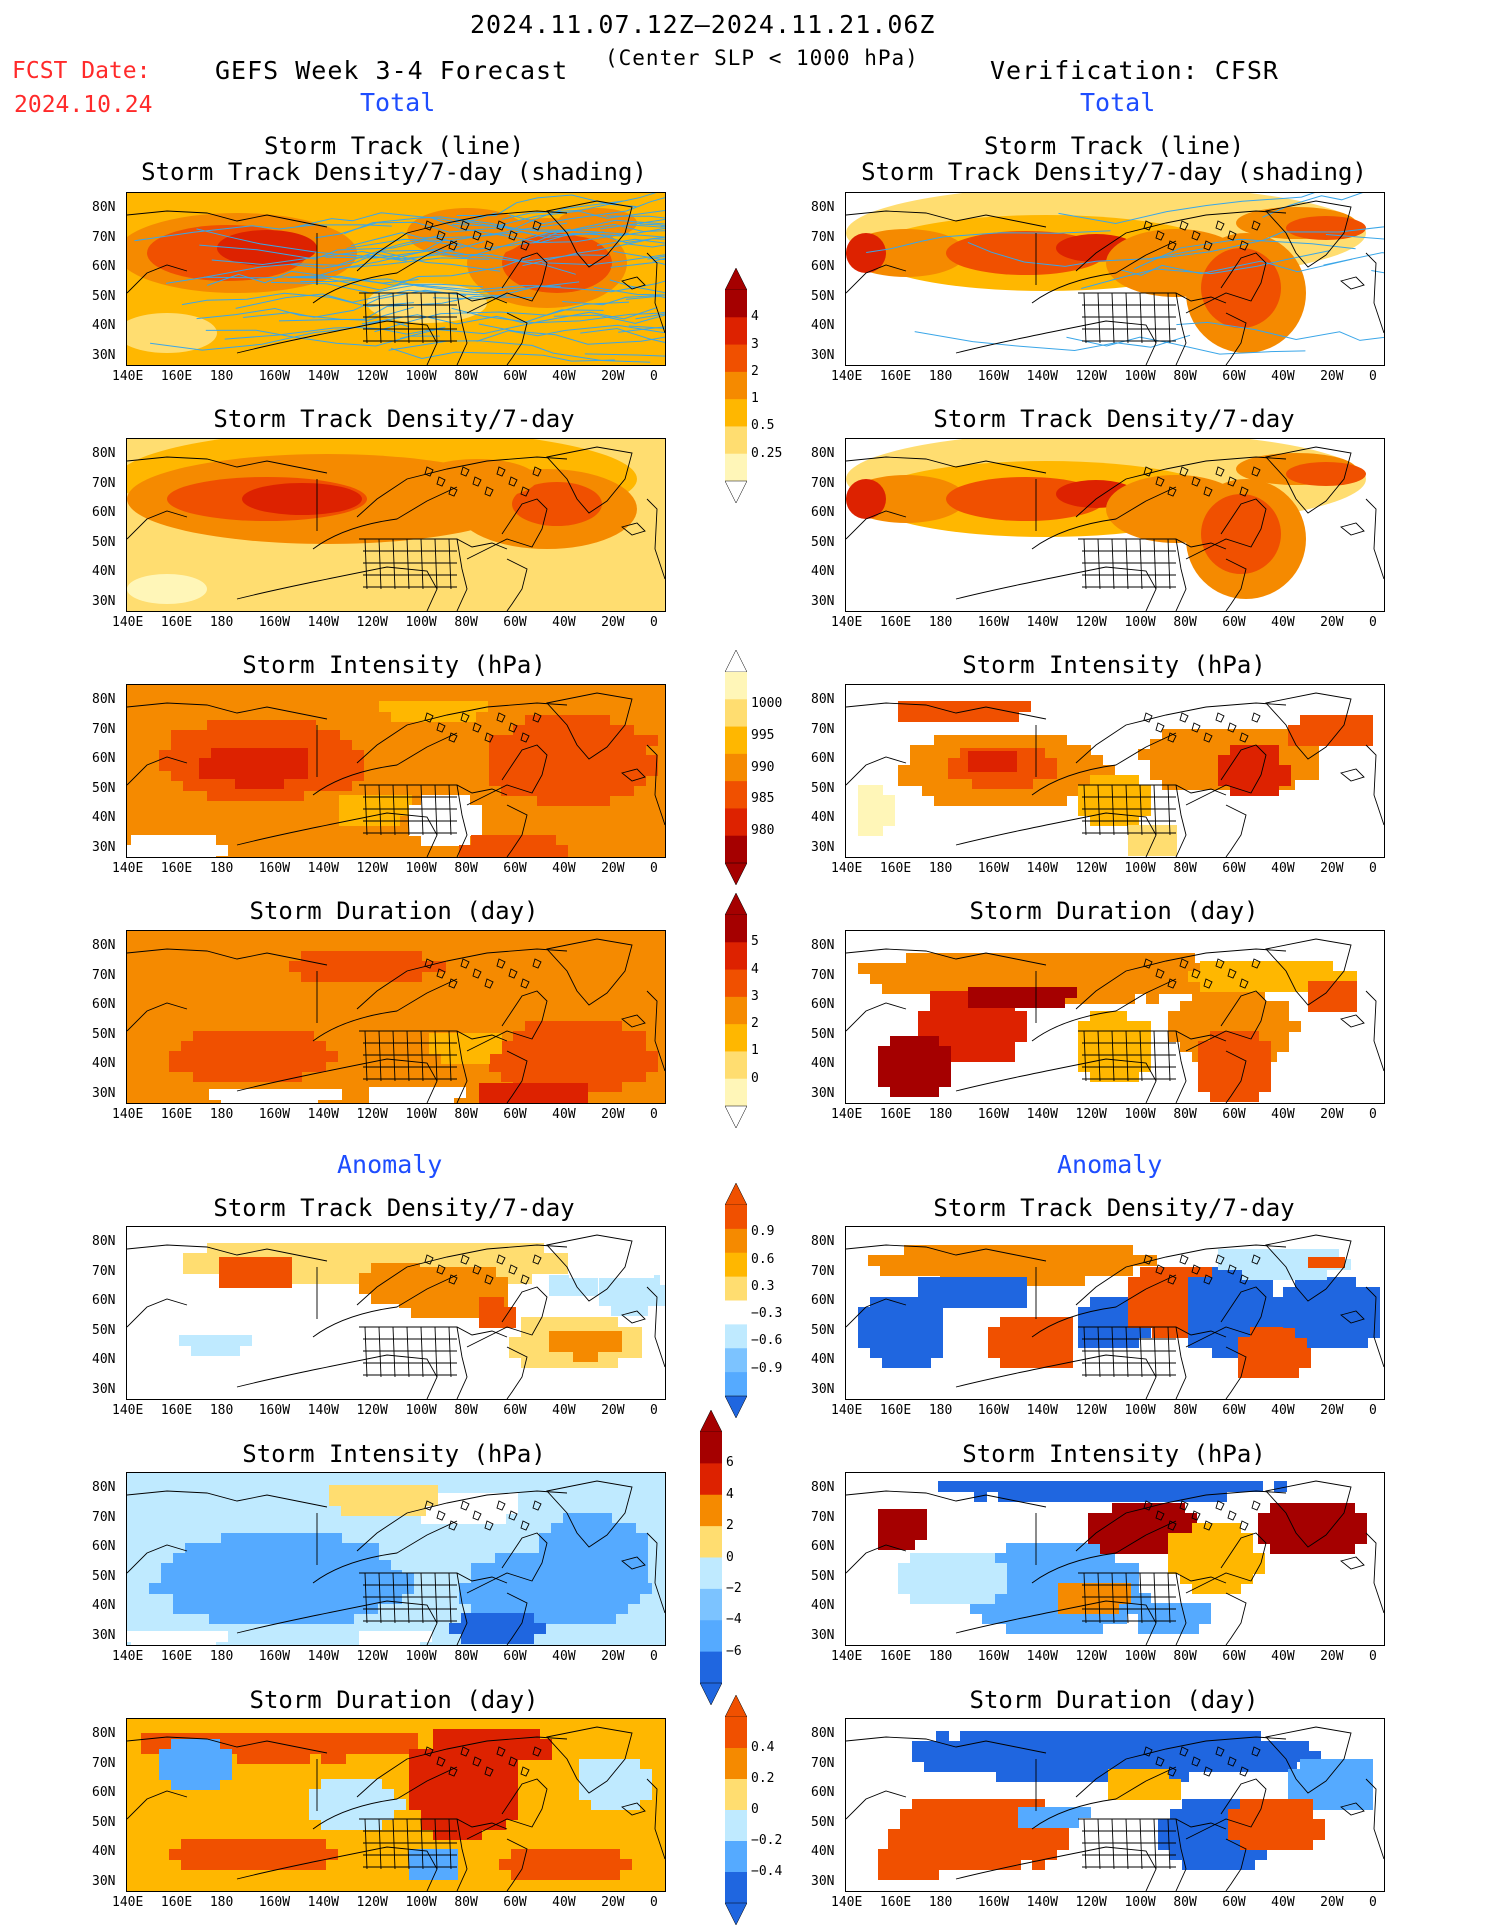 Image resolution: width=1487 pixels, height=1925 pixels. Describe the element at coordinates (396, 1017) in the screenshot. I see `map-panel-forecast-duration` at that location.